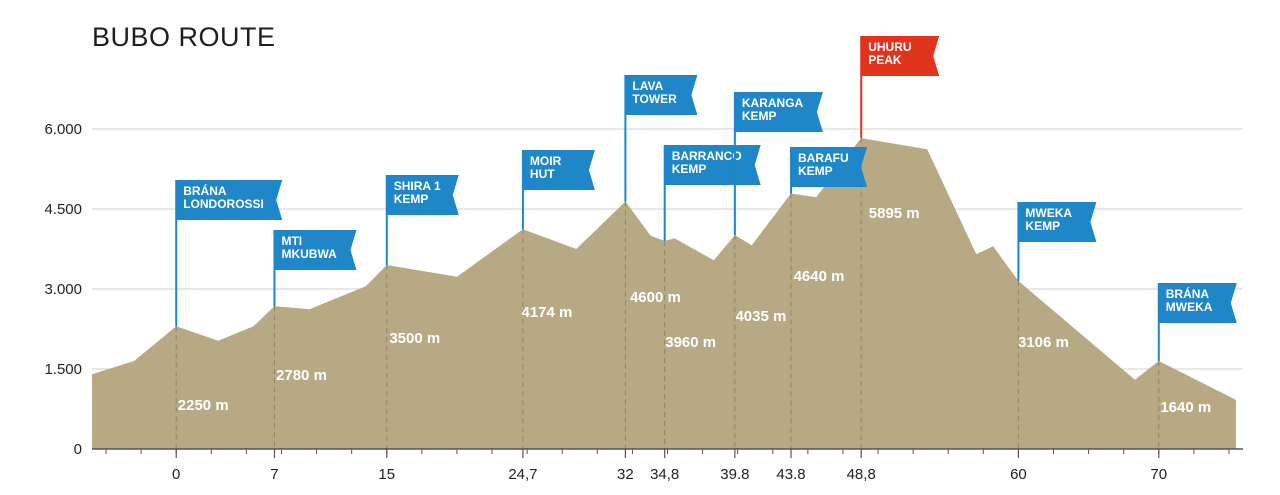 This screenshot has height=495, width=1280. What do you see at coordinates (885, 60) in the screenshot?
I see `camp-name-label: PEAK` at bounding box center [885, 60].